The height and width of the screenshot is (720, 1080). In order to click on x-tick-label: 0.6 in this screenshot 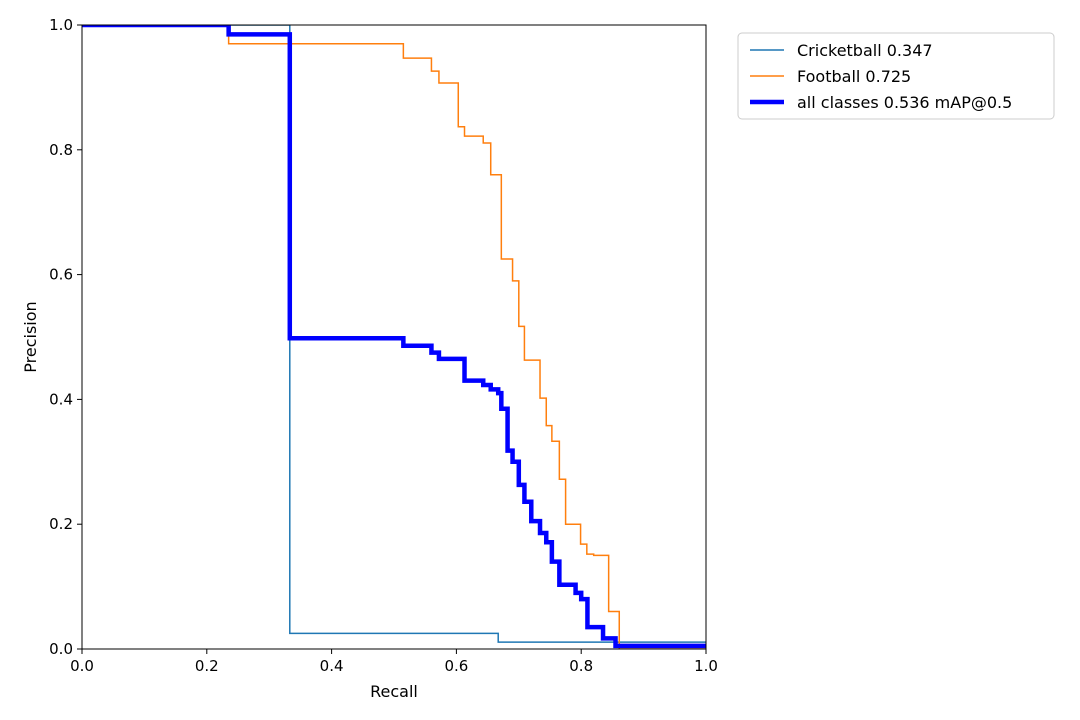, I will do `click(456, 666)`.